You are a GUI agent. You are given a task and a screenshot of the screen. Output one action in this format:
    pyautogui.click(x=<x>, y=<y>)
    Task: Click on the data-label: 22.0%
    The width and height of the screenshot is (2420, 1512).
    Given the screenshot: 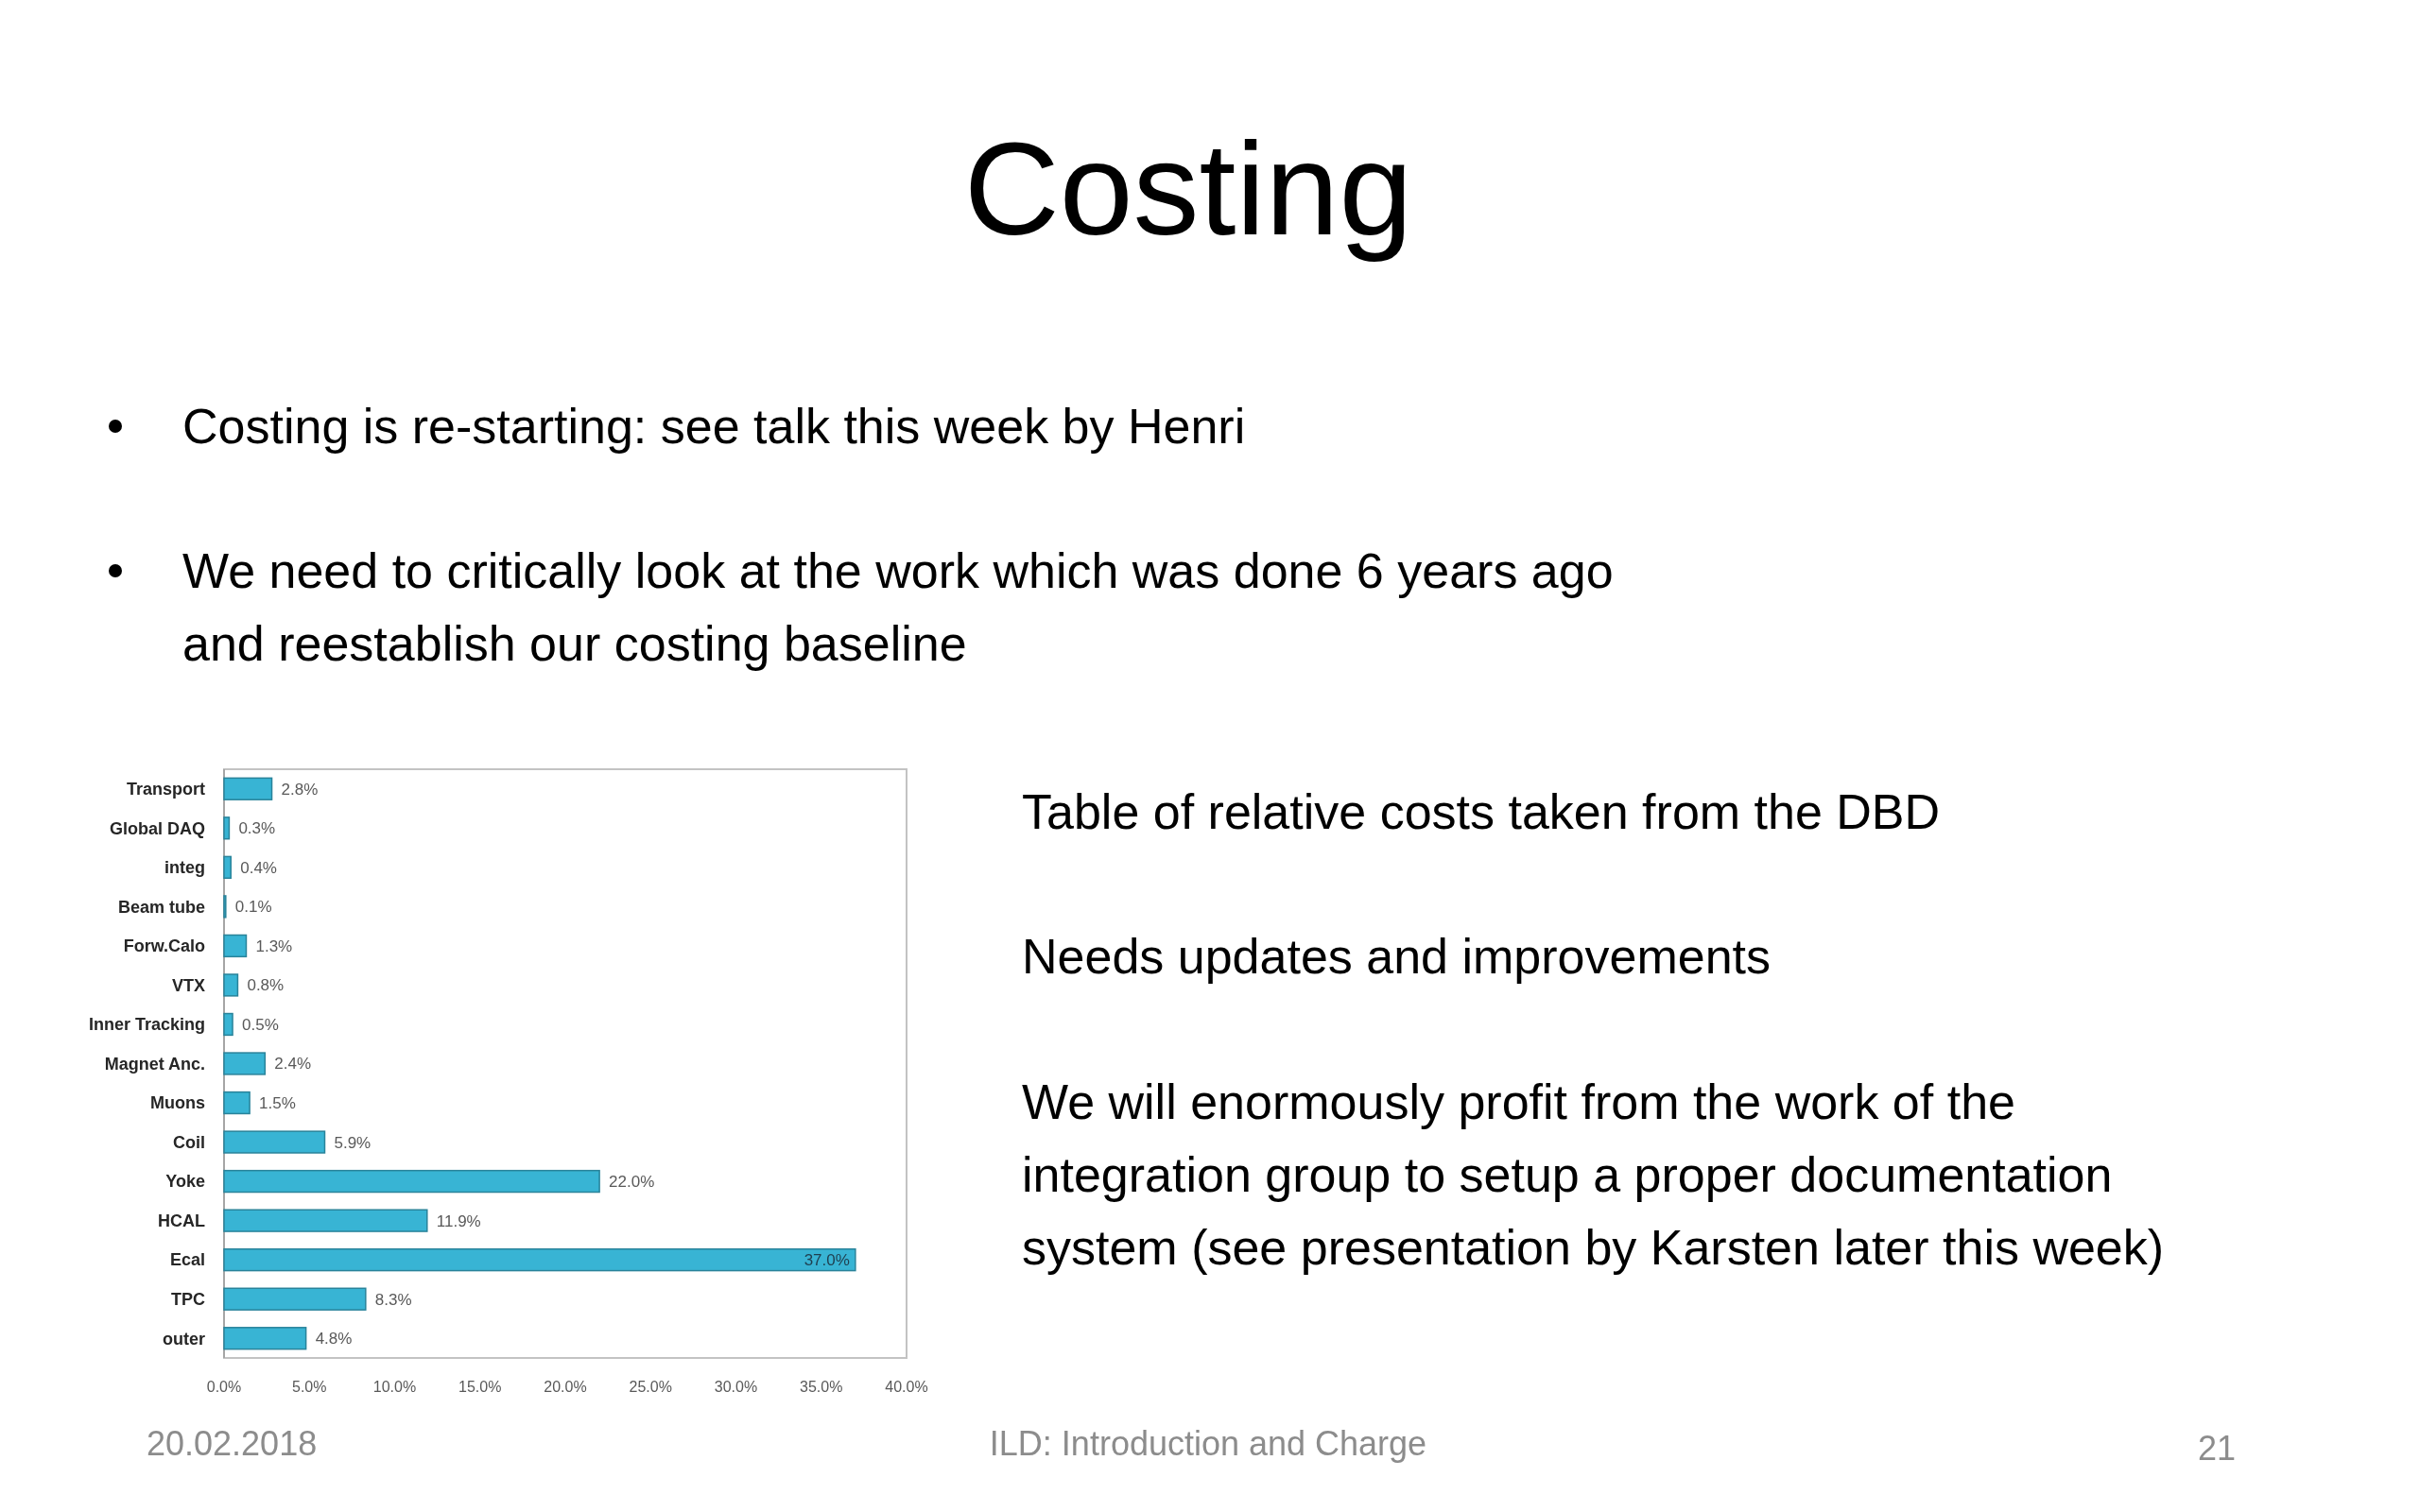 What is the action you would take?
    pyautogui.click(x=632, y=1182)
    